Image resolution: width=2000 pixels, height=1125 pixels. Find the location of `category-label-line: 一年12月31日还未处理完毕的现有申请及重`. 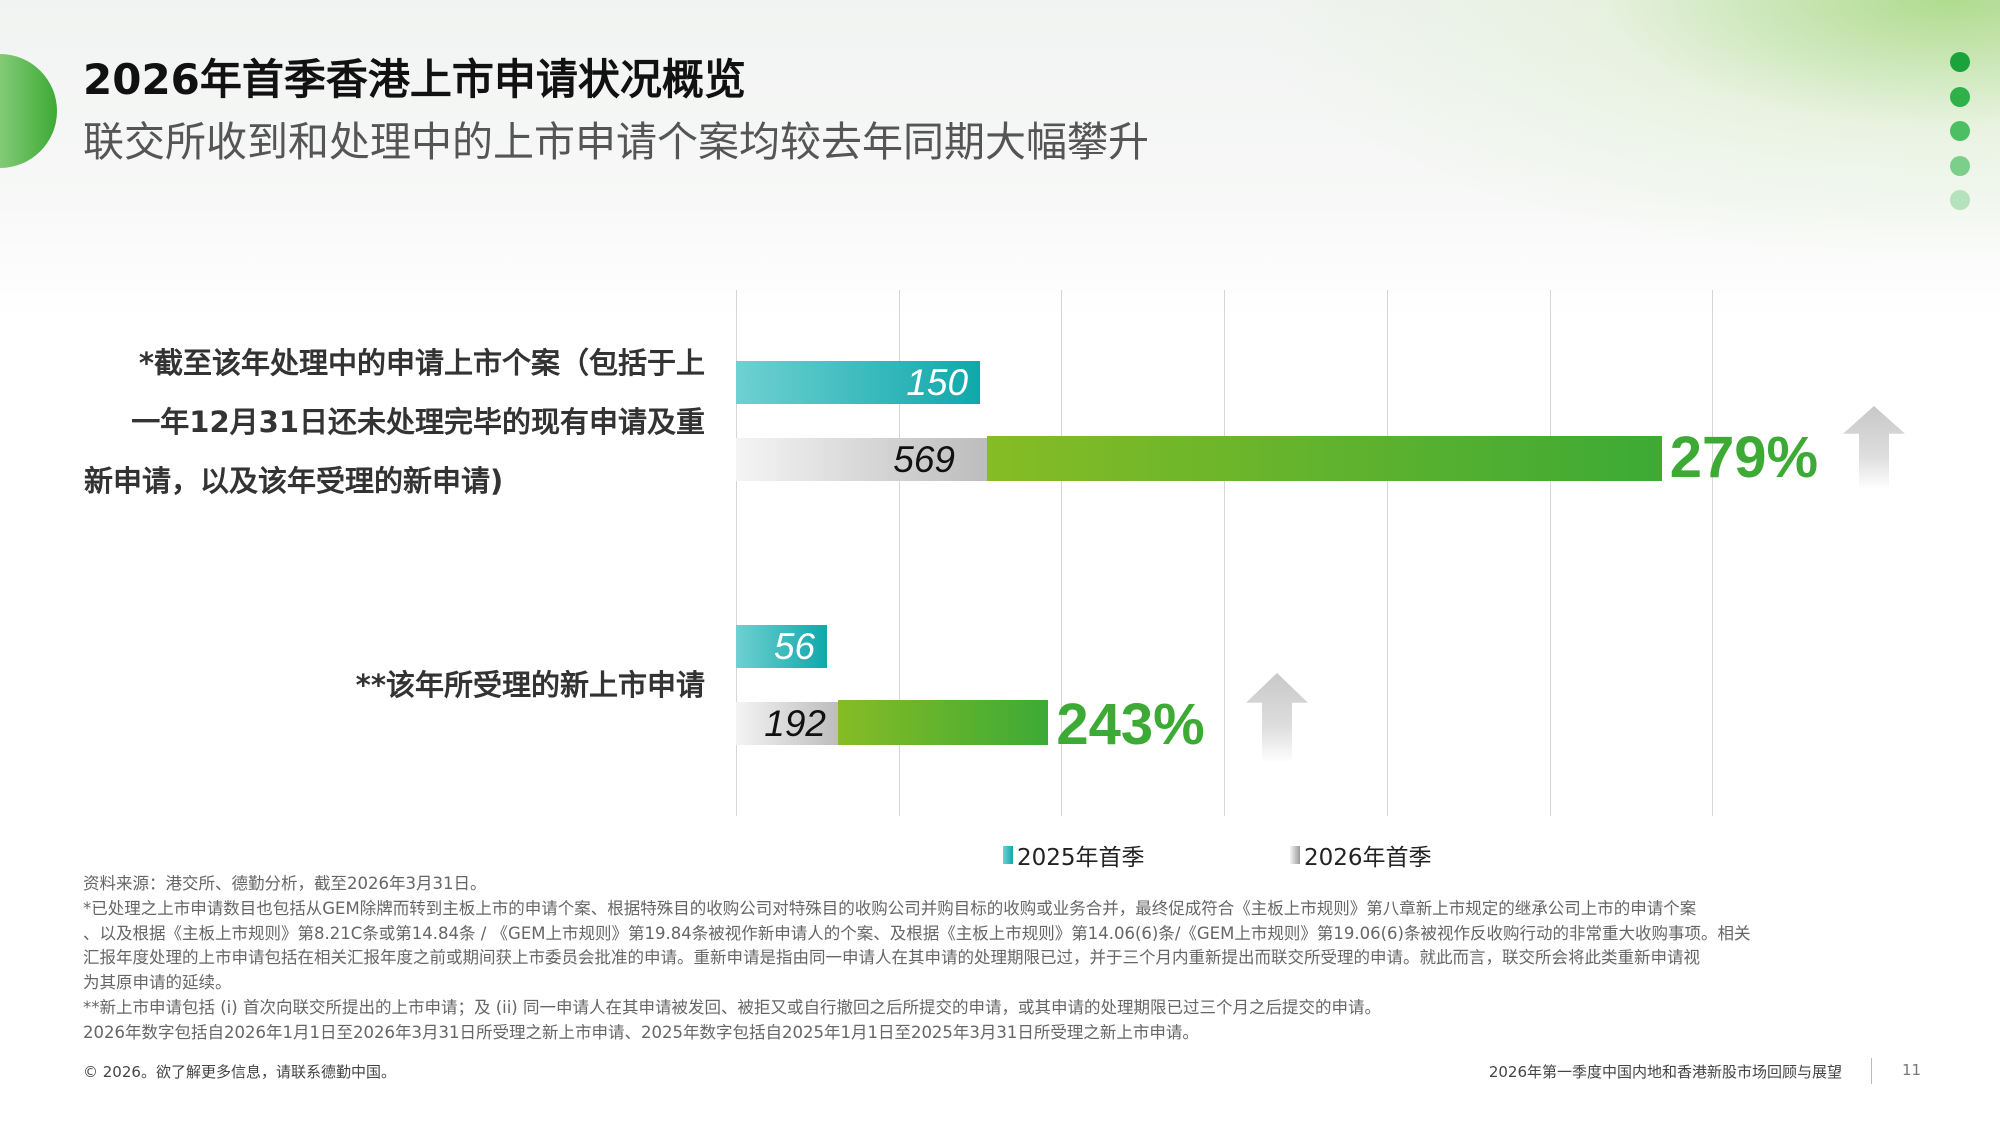

category-label-line: 一年12月31日还未处理完毕的现有申请及重 is located at coordinates (418, 422).